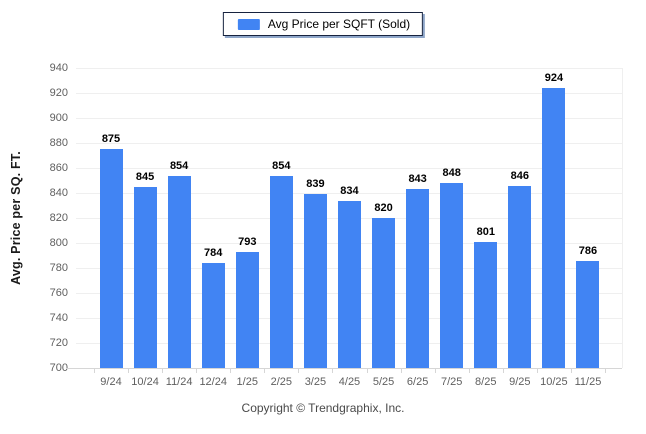 Image resolution: width=646 pixels, height=434 pixels. What do you see at coordinates (247, 241) in the screenshot?
I see `bar-value-label: 793` at bounding box center [247, 241].